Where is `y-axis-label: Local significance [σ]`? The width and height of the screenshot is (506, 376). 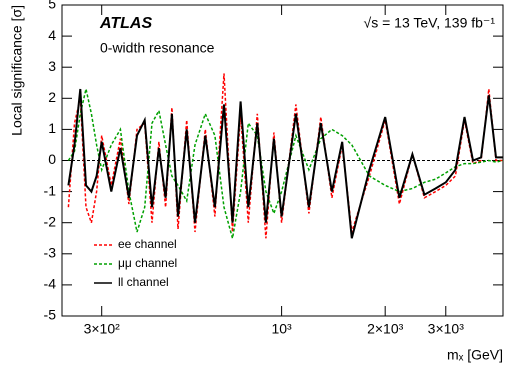
y-axis-label: Local significance [σ] is located at coordinates (17, 70).